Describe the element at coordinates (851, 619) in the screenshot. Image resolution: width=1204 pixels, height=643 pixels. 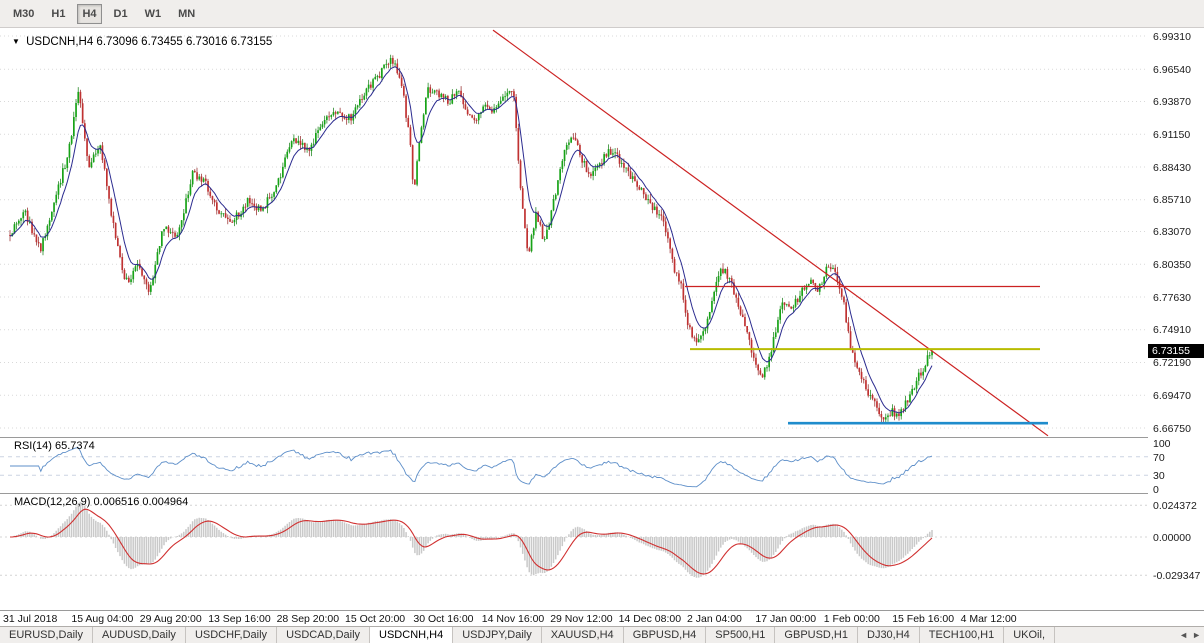
I see `time-axis-label: 1 Feb 00:00` at that location.